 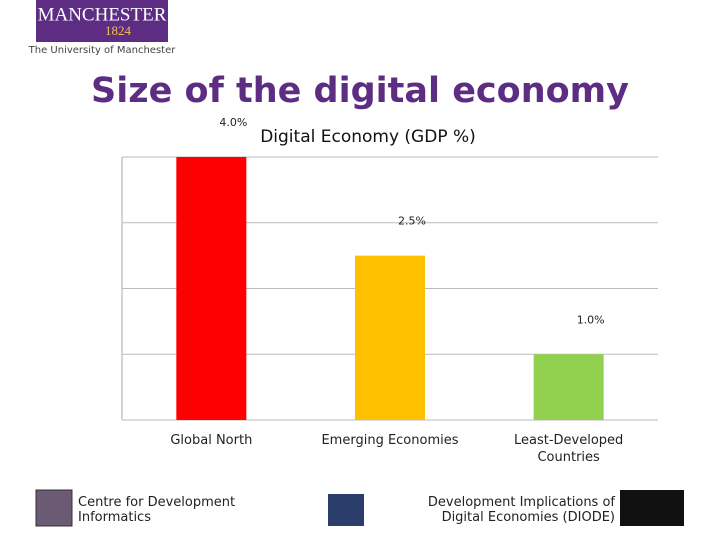 I want to click on x-tick-label: Global North, so click(x=211, y=440).